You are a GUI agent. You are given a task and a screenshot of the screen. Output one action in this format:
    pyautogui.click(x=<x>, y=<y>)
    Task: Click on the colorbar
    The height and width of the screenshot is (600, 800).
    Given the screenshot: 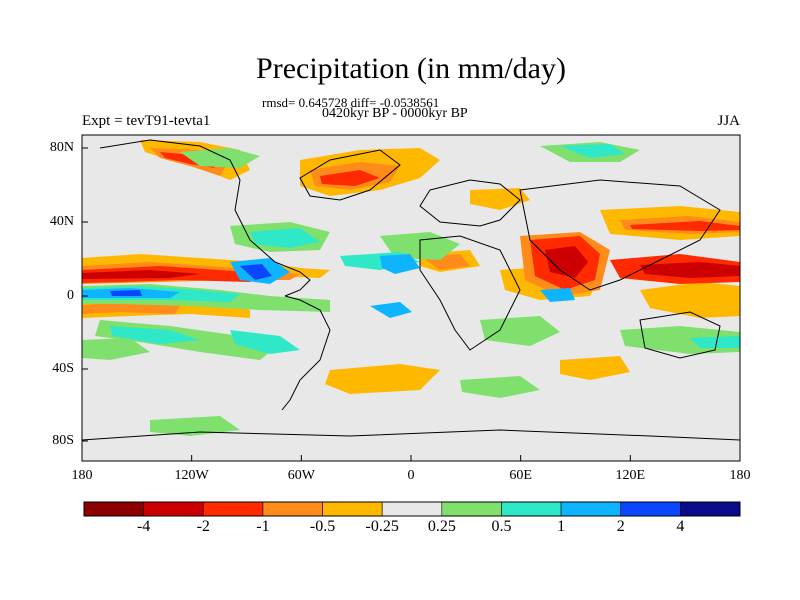 What is the action you would take?
    pyautogui.click(x=412, y=509)
    